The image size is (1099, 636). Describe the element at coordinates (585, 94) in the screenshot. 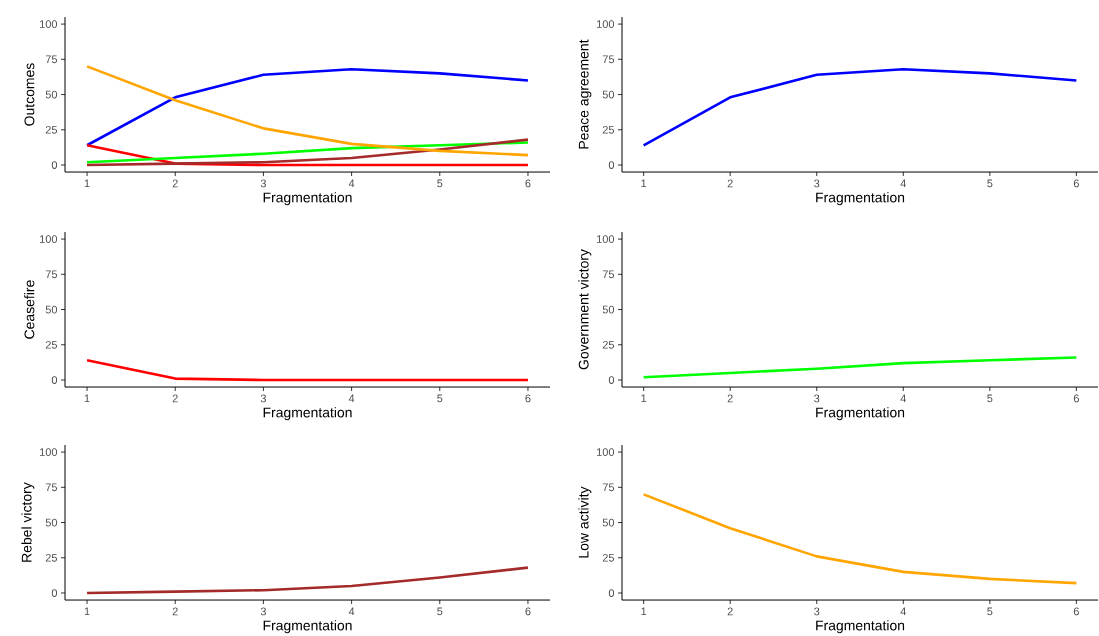

I see `y-axis-title: Peace agreement` at that location.